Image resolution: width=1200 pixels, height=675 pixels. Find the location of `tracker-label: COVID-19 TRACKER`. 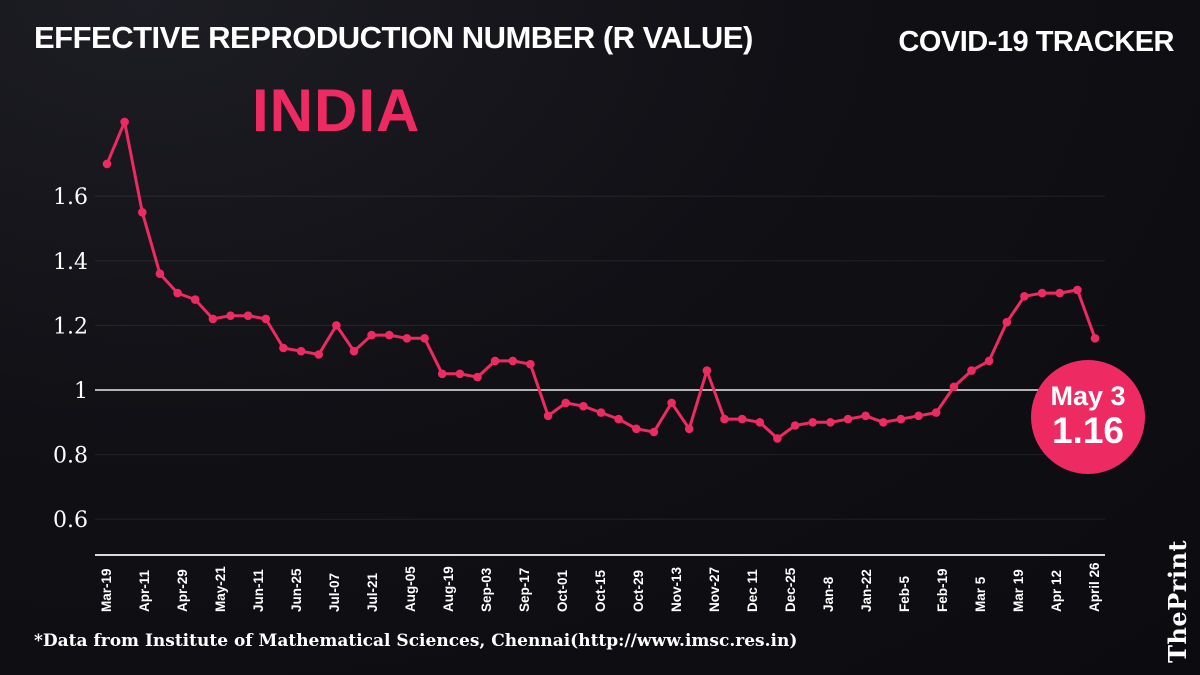

tracker-label: COVID-19 TRACKER is located at coordinates (1036, 42).